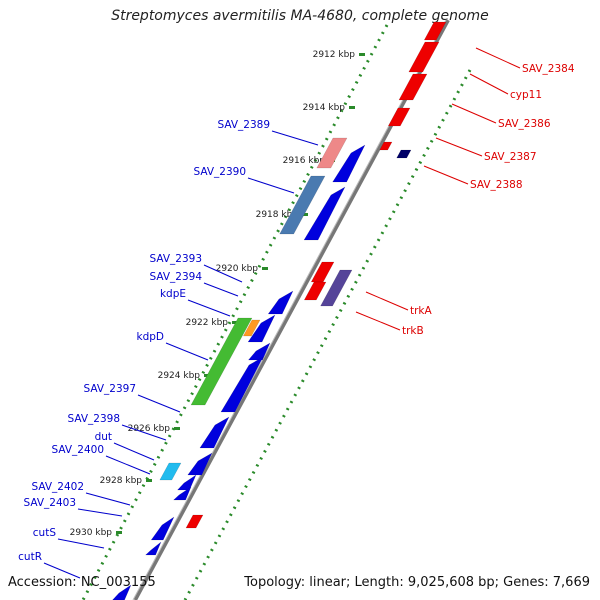 The height and width of the screenshot is (600, 600). I want to click on gene-label-right: SAV_2384, so click(548, 69).